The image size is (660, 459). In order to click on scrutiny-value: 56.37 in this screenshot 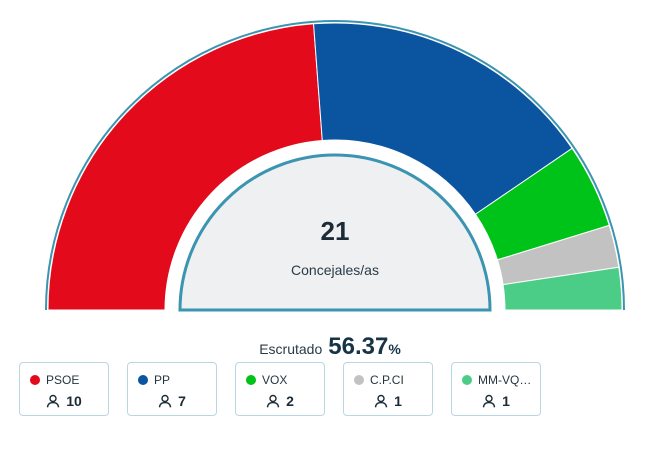, I will do `click(358, 346)`.